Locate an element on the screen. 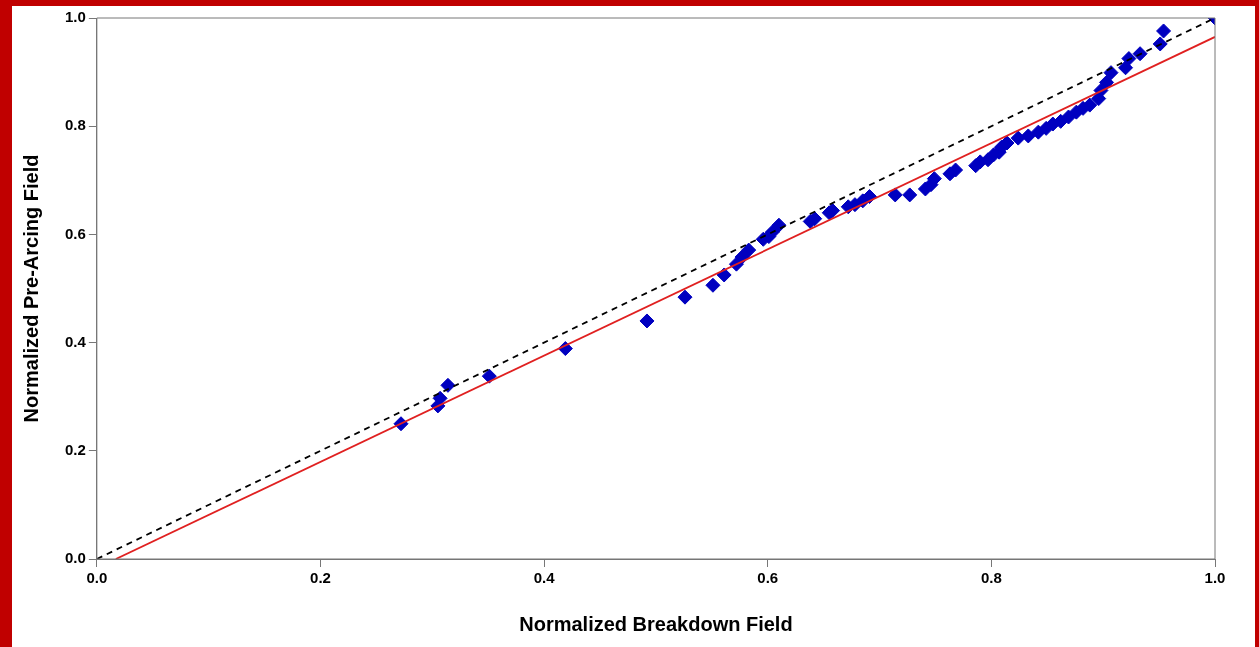 The width and height of the screenshot is (1259, 647). y-axis-title: Normalized Pre-Arcing Field is located at coordinates (30, 288).